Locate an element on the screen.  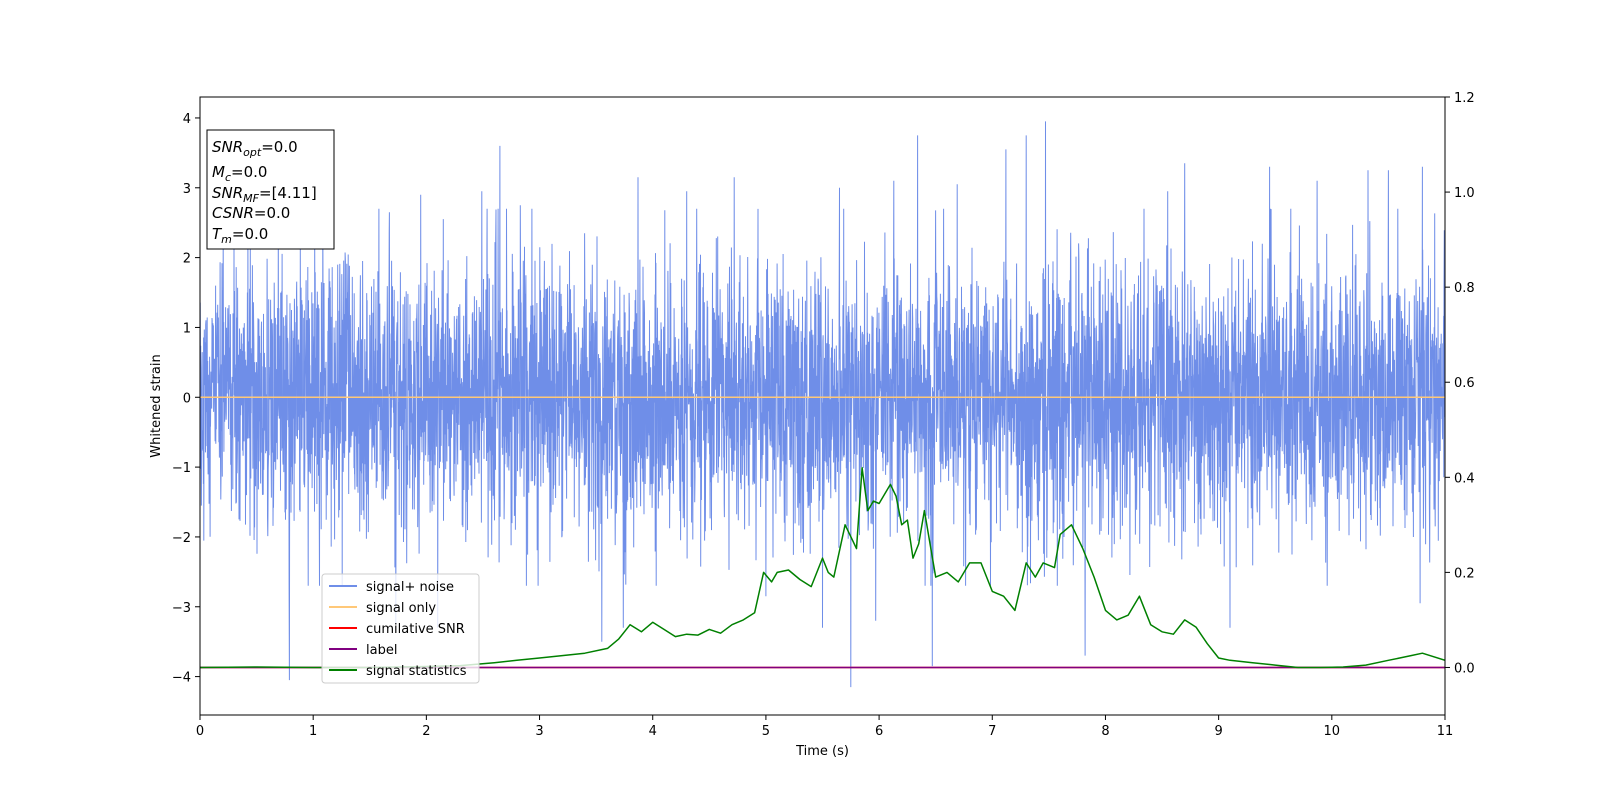
x-tick-label: 11 is located at coordinates (1445, 731).